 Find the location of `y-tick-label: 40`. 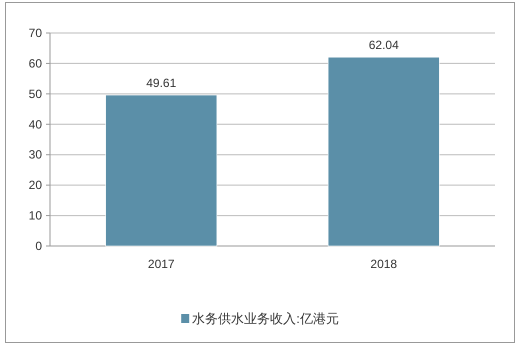

y-tick-label: 40 is located at coordinates (35, 124).